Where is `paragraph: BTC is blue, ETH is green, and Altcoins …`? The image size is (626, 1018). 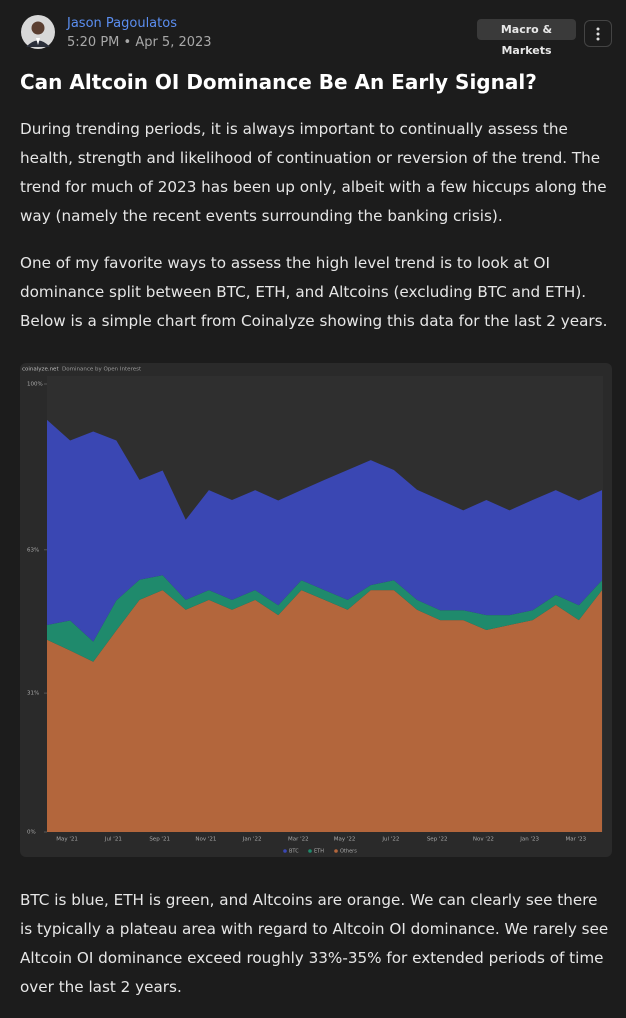
paragraph: BTC is blue, ETH is green, and Altcoins … is located at coordinates (314, 943).